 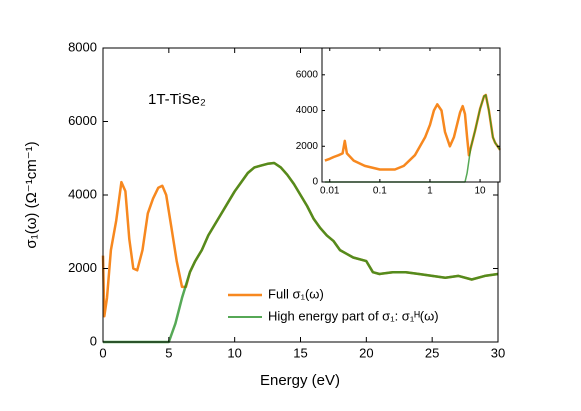 What do you see at coordinates (412, 138) in the screenshot?
I see `series-line` at bounding box center [412, 138].